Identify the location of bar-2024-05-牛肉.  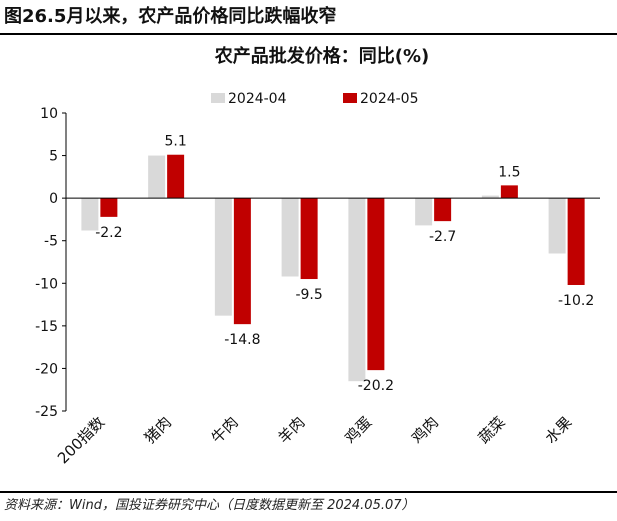
(242, 261).